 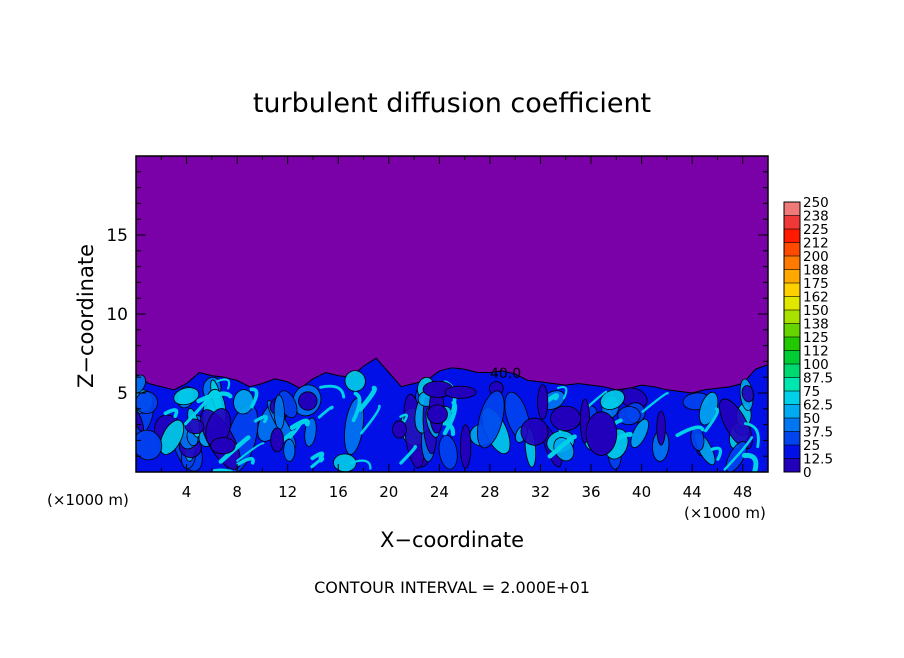 I want to click on colorbar-label: 138, so click(x=816, y=325).